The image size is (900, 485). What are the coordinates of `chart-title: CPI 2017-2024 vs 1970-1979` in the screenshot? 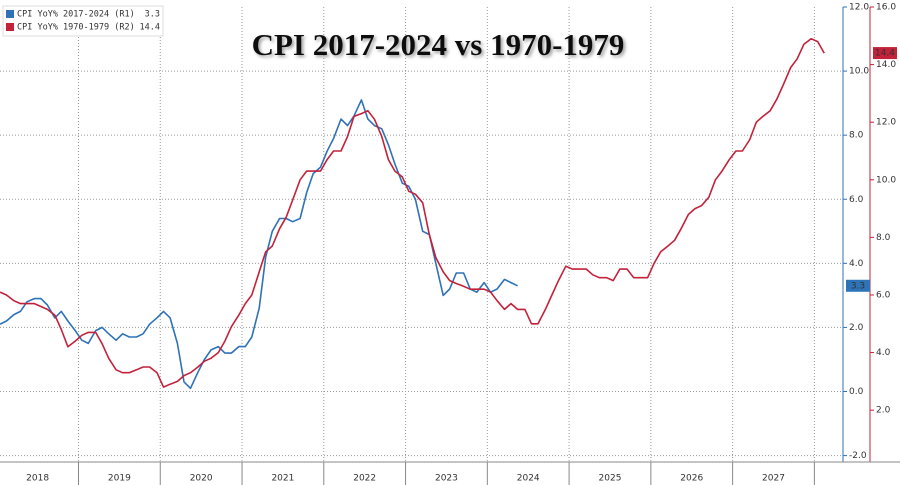 It's located at (438, 44).